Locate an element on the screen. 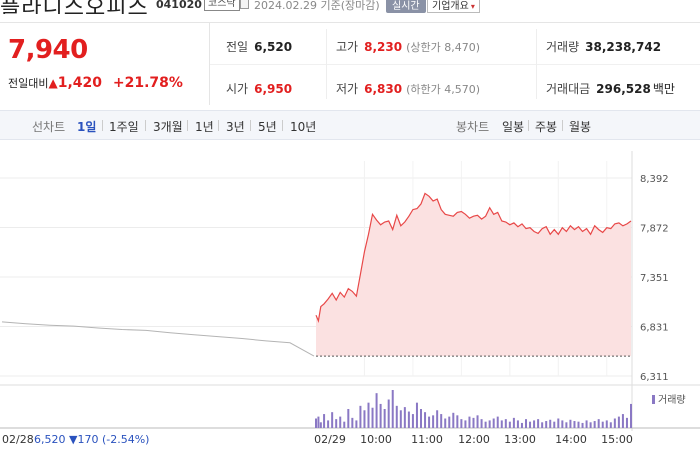 The height and width of the screenshot is (454, 700). stat-label: 거래량 is located at coordinates (563, 47).